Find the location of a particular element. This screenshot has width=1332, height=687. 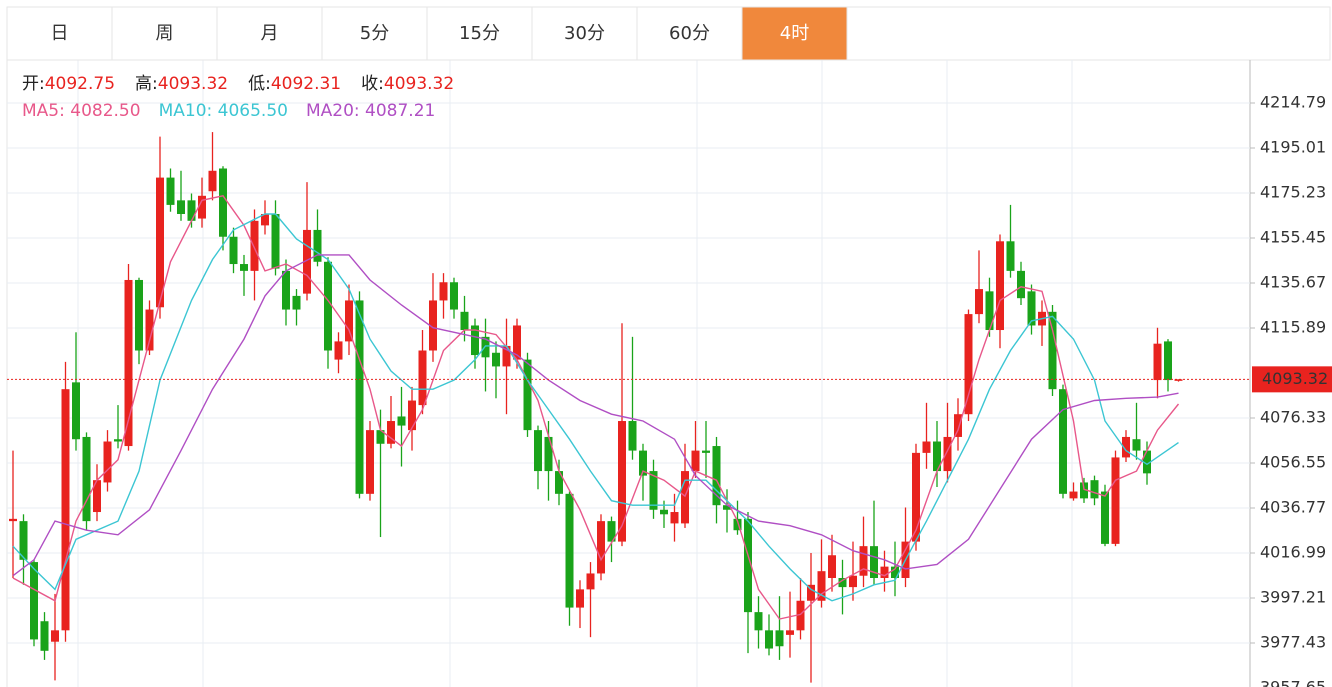

info-value: 4092.31 is located at coordinates (306, 84).